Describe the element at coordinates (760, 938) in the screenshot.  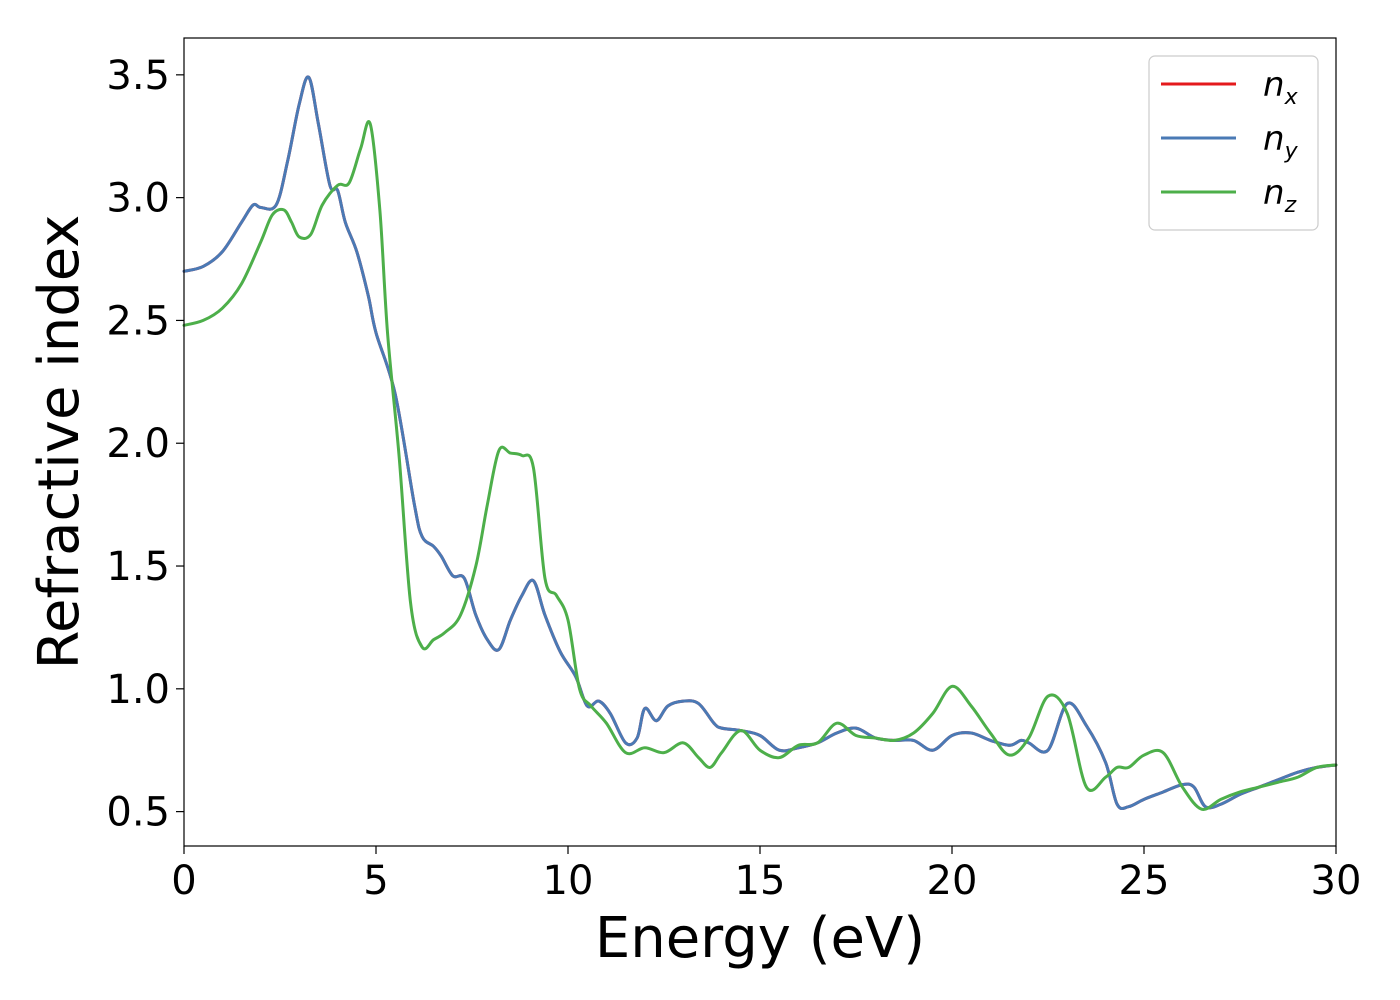
I see `x-axis-title: Energy (eV)` at that location.